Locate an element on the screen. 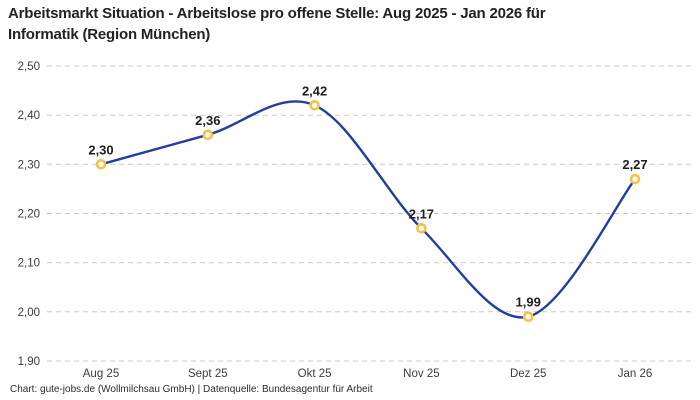 This screenshot has height=400, width=700. y-axis-tick-label: 1,90 is located at coordinates (29, 362).